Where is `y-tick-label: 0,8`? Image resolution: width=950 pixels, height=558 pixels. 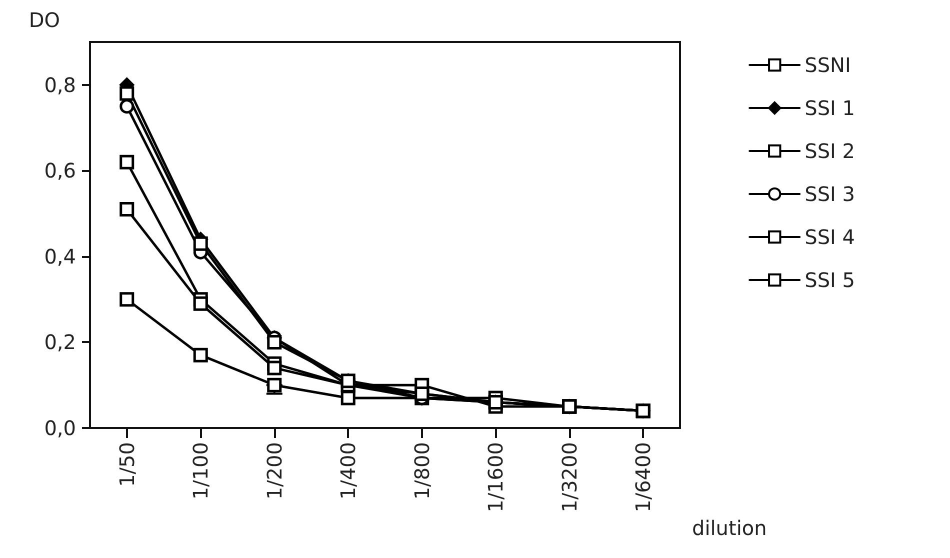 y-tick-label: 0,8 is located at coordinates (60, 84).